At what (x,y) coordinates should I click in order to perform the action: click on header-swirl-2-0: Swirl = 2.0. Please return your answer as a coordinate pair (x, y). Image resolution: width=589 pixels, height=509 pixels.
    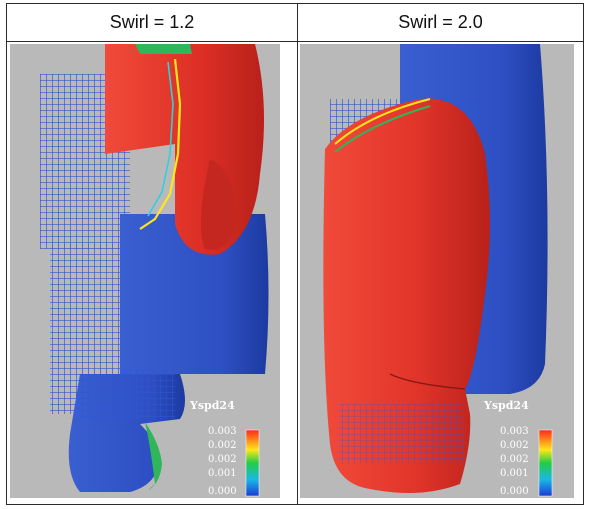
    Looking at the image, I should click on (440, 23).